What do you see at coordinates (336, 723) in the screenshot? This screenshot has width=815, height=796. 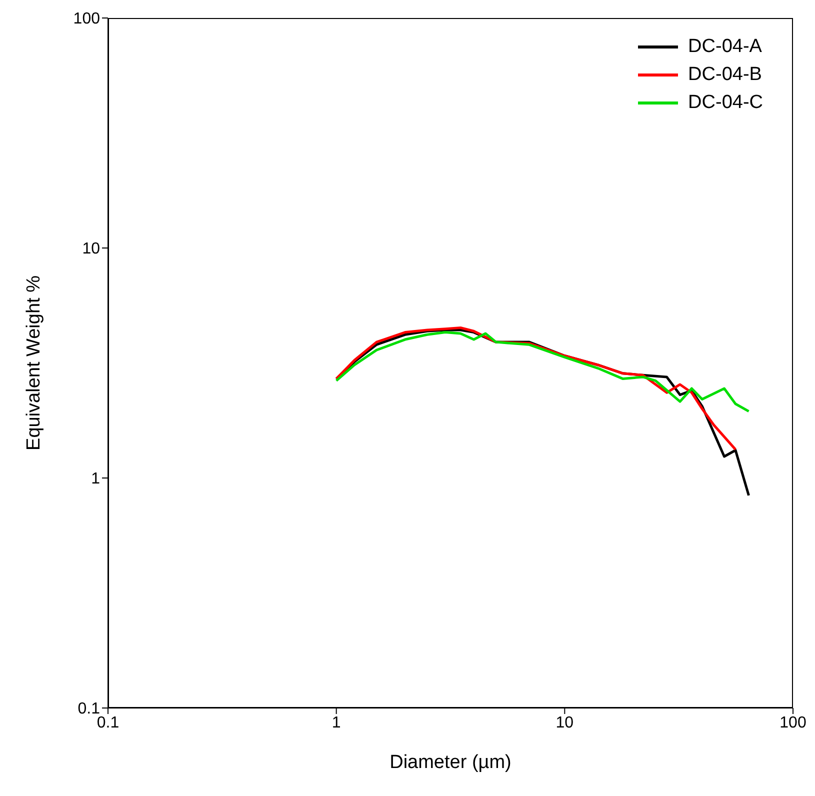 I see `x-tick-label: 1` at bounding box center [336, 723].